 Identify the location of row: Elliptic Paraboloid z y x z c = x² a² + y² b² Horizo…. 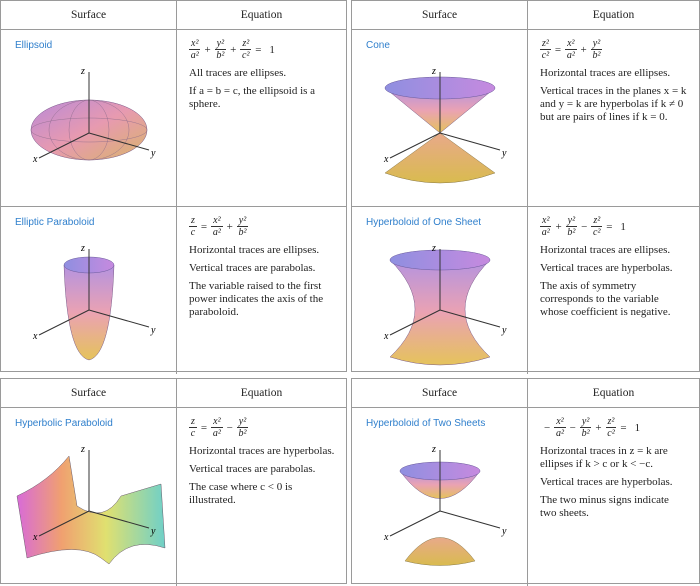
(173, 290).